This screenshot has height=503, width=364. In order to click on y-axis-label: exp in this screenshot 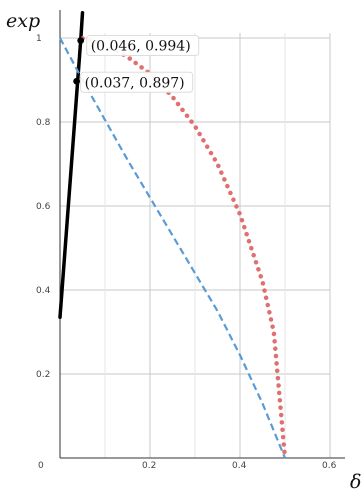, I will do `click(23, 21)`.